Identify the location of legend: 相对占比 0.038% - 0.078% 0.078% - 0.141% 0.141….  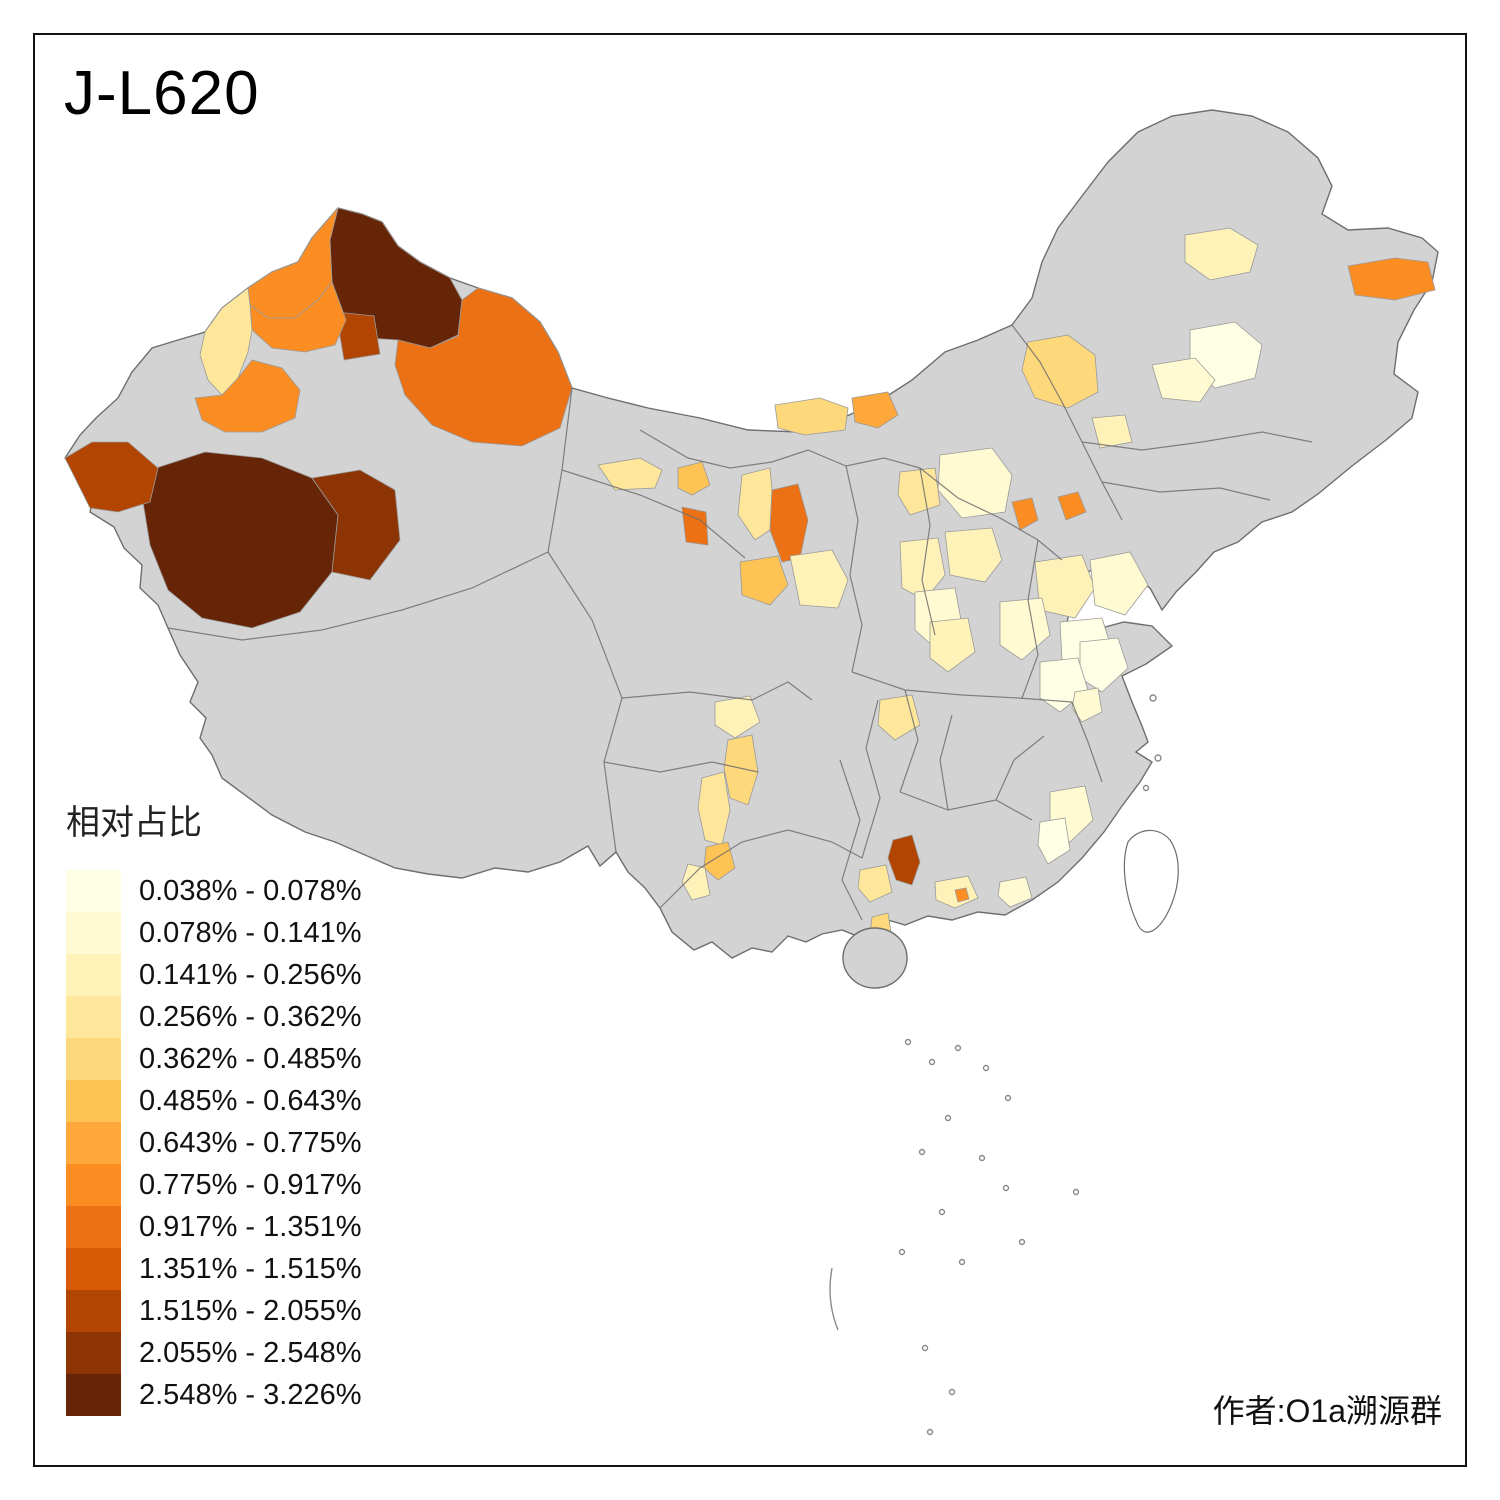
(213, 1105).